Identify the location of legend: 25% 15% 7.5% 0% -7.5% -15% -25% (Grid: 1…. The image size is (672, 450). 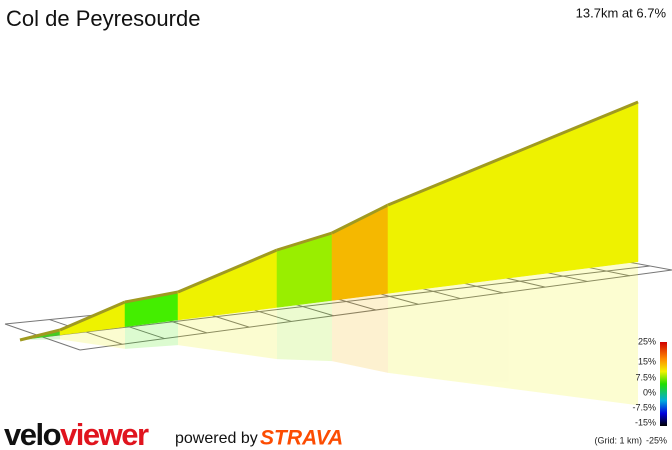
(630, 390).